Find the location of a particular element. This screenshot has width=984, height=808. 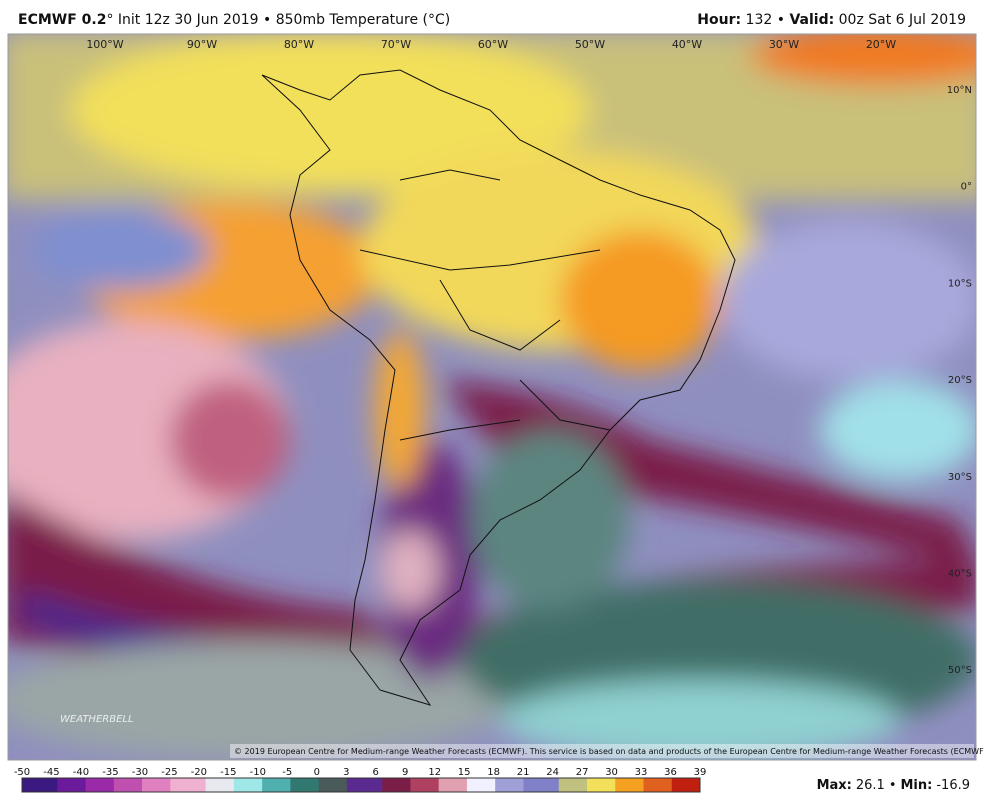

colorbar-label: -20 is located at coordinates (199, 772).